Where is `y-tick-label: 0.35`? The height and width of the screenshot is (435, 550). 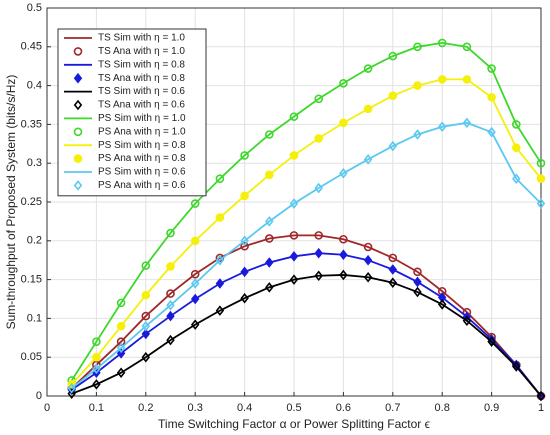
y-tick-label: 0.35 is located at coordinates (31, 124).